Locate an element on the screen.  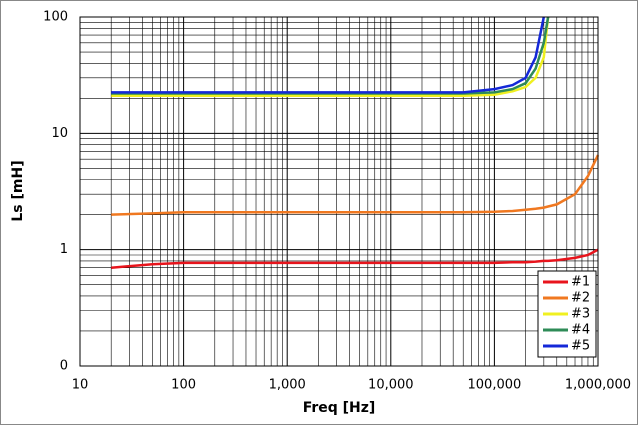
y-tick-label: 10 is located at coordinates (59, 133).